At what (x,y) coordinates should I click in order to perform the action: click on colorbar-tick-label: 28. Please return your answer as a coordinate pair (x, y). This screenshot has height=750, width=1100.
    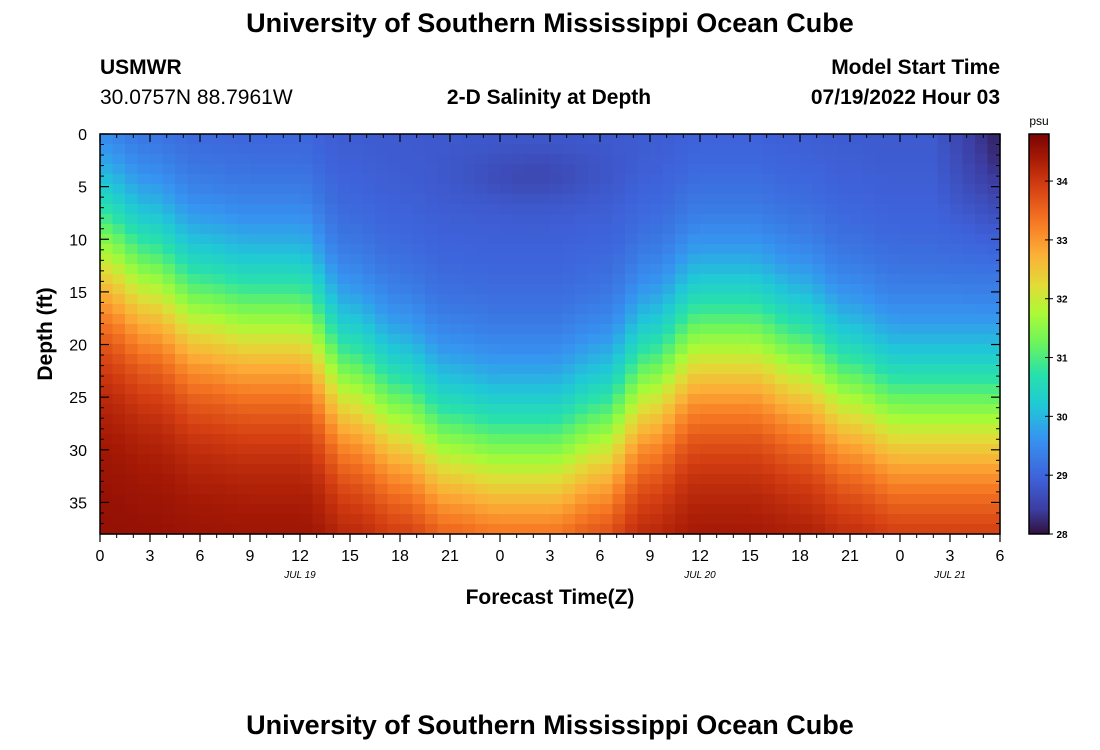
    Looking at the image, I should click on (1062, 535).